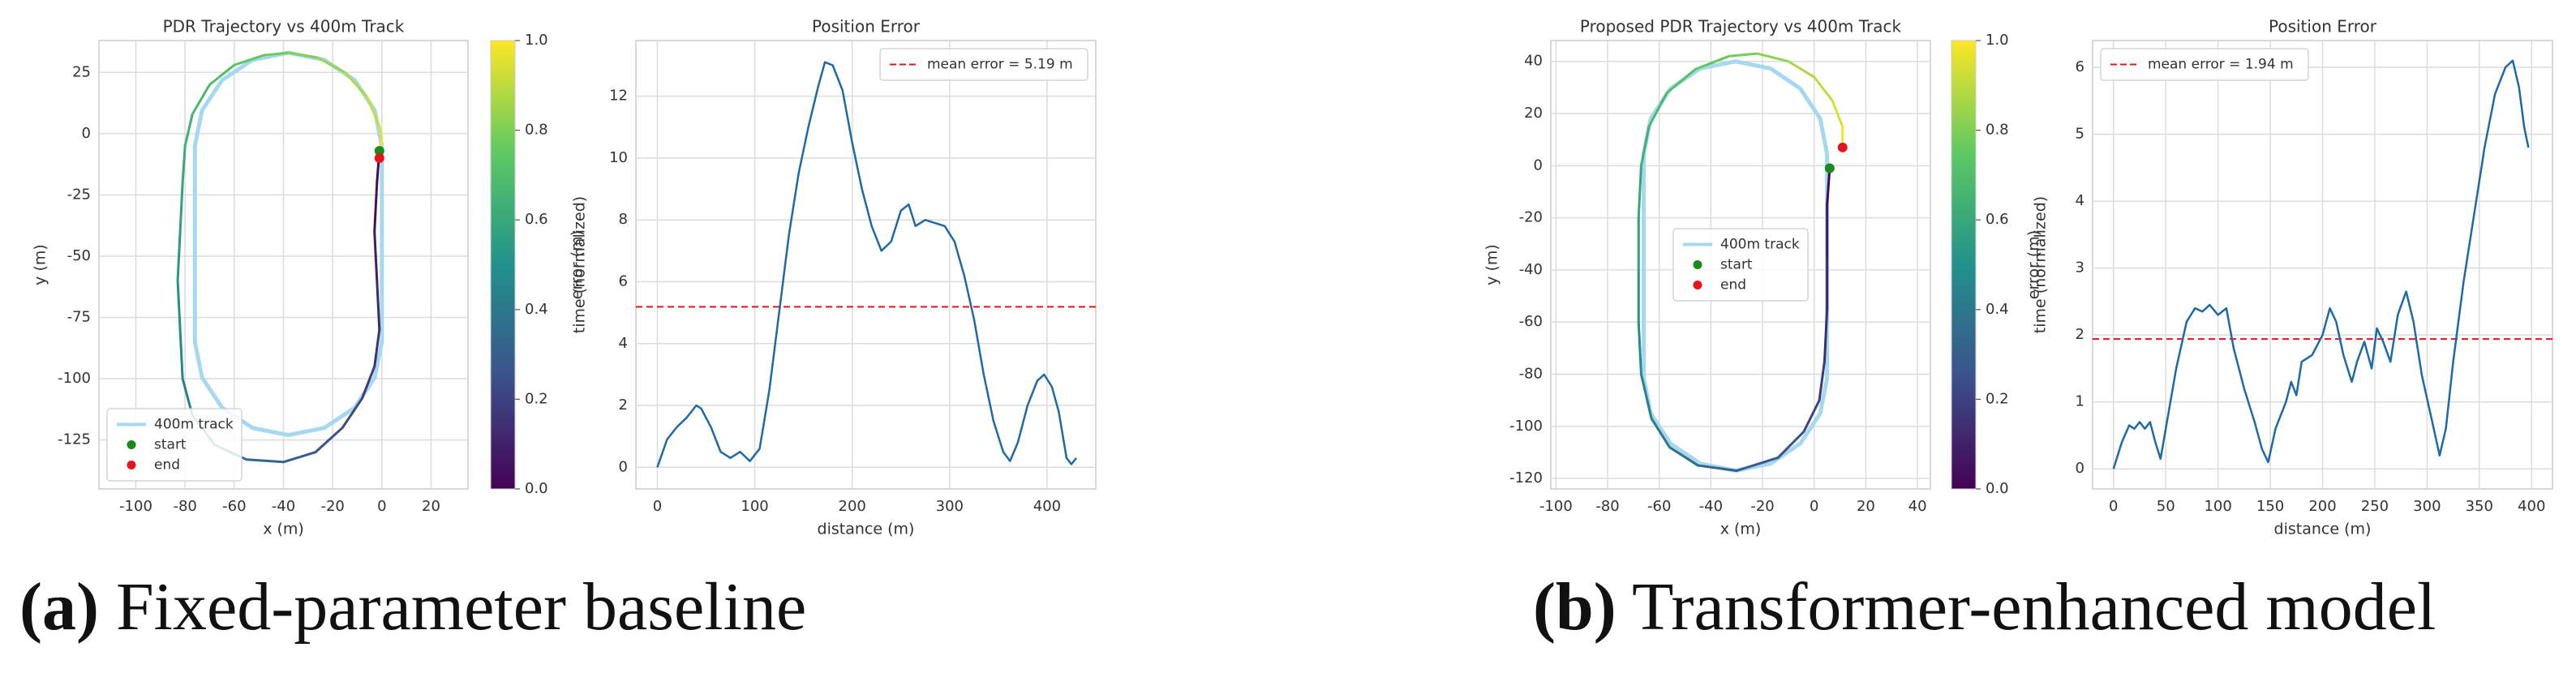 Image resolution: width=2576 pixels, height=673 pixels. What do you see at coordinates (2034, 265) in the screenshot?
I see `y-axis-label: error (m)` at bounding box center [2034, 265].